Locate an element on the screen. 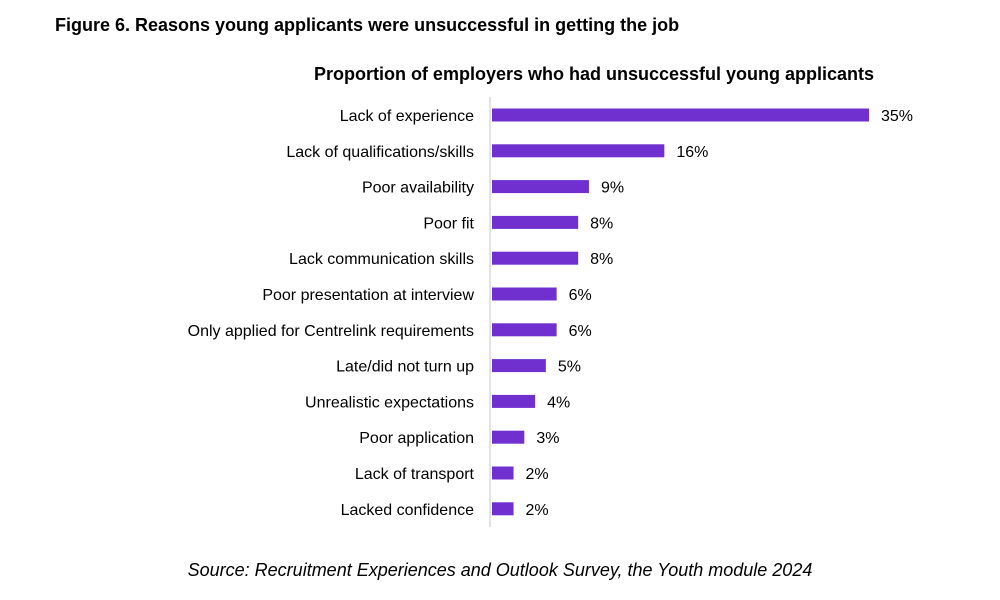  category-label: Poor application is located at coordinates (416, 438).